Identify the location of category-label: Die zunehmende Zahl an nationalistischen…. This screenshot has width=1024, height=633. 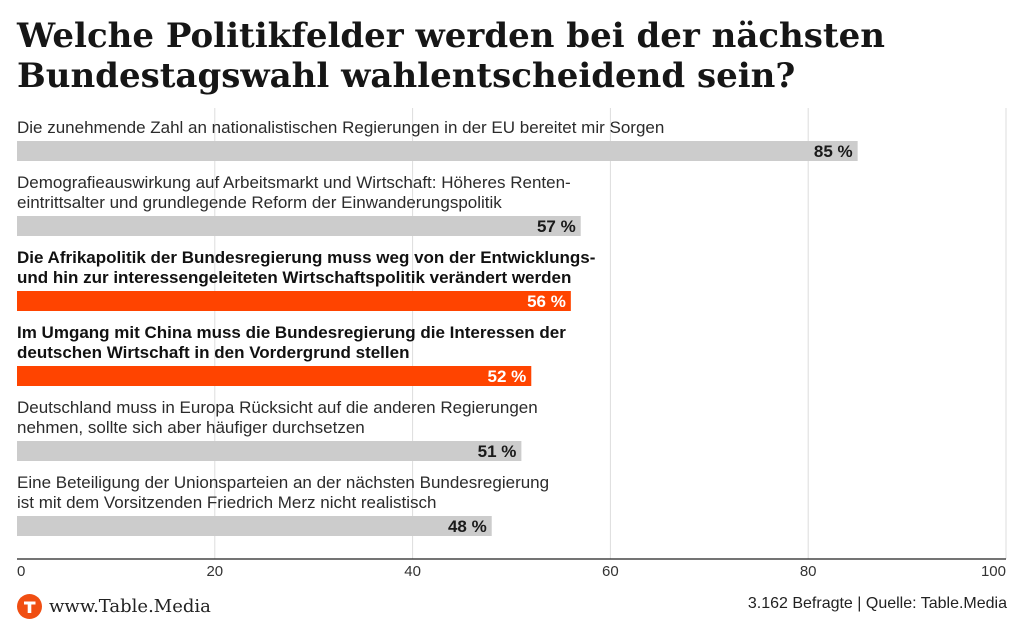
(340, 127).